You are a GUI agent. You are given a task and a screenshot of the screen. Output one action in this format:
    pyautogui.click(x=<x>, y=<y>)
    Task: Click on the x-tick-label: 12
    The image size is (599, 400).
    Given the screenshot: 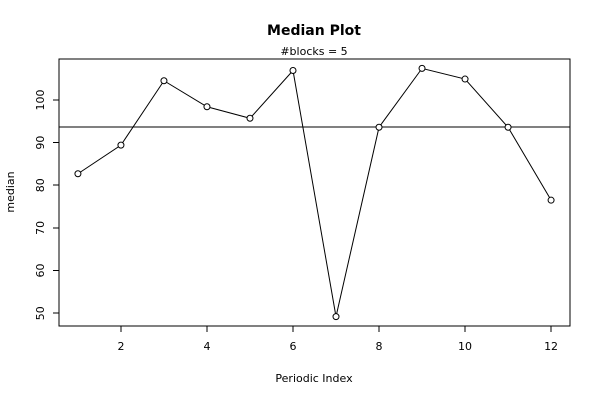 What is the action you would take?
    pyautogui.click(x=551, y=346)
    